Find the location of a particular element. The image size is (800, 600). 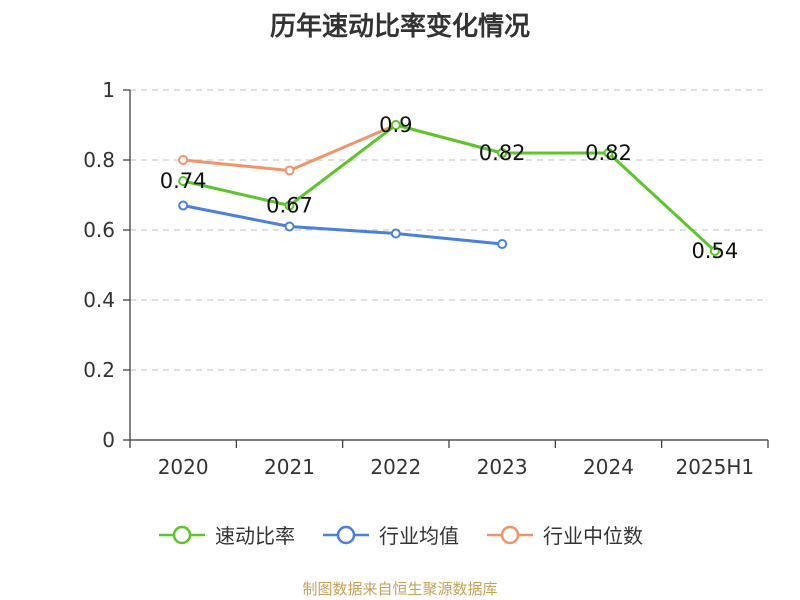

y-tick-label: 0 is located at coordinates (108, 440).